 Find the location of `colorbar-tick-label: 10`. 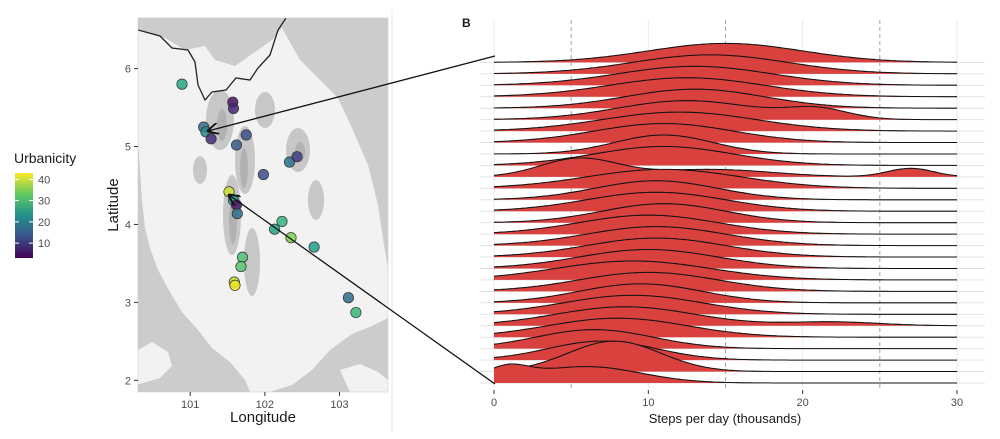

colorbar-tick-label: 10 is located at coordinates (44, 244).